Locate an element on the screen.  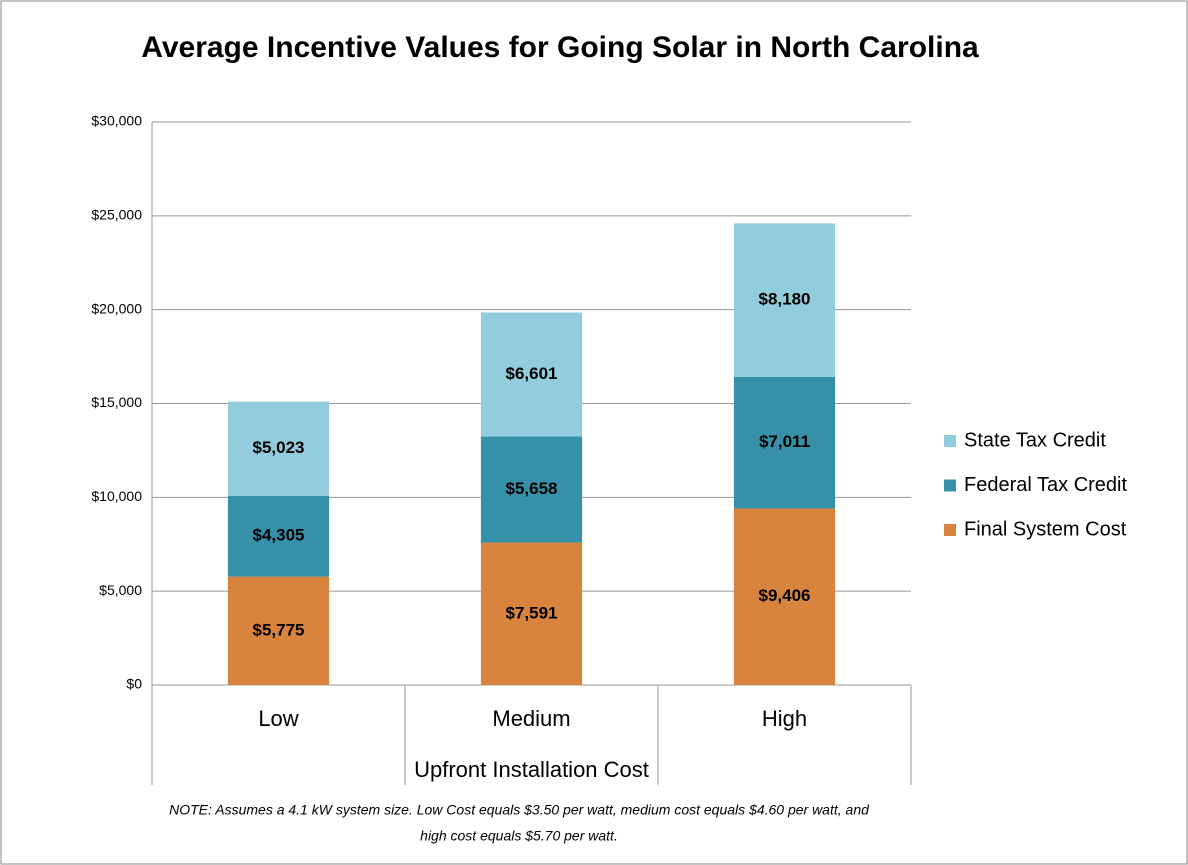
value-label: $5,775 is located at coordinates (279, 629).